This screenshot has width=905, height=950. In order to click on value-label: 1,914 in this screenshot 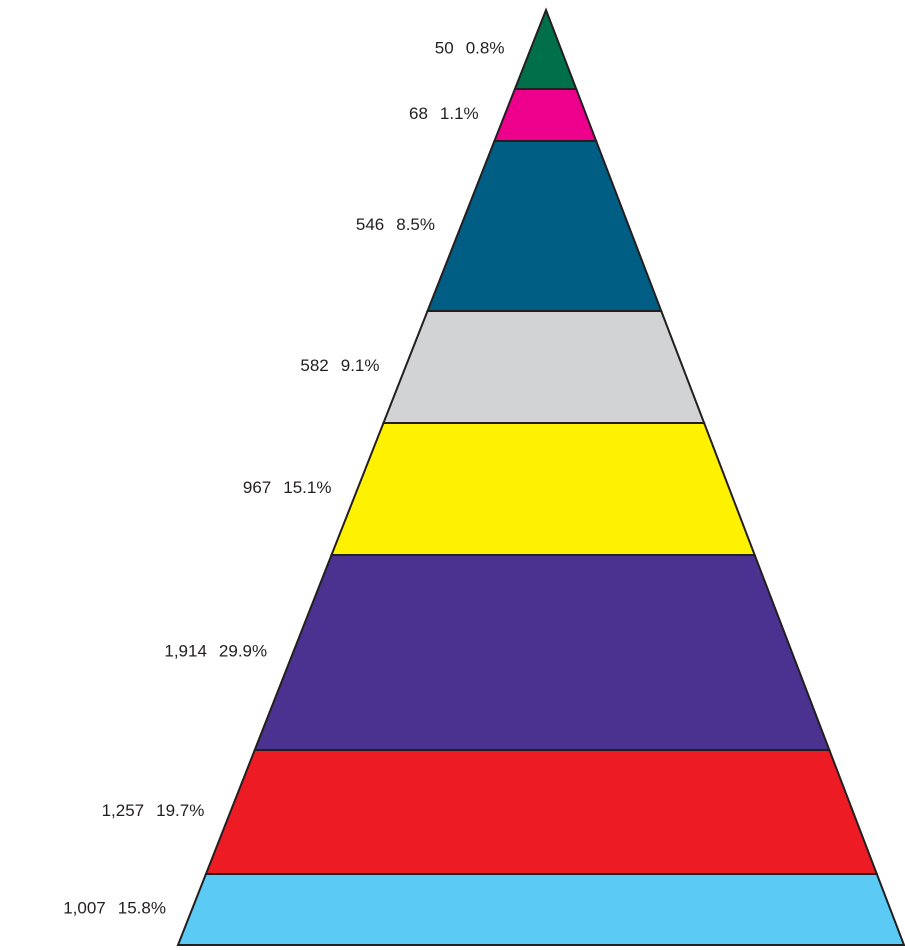, I will do `click(185, 651)`.